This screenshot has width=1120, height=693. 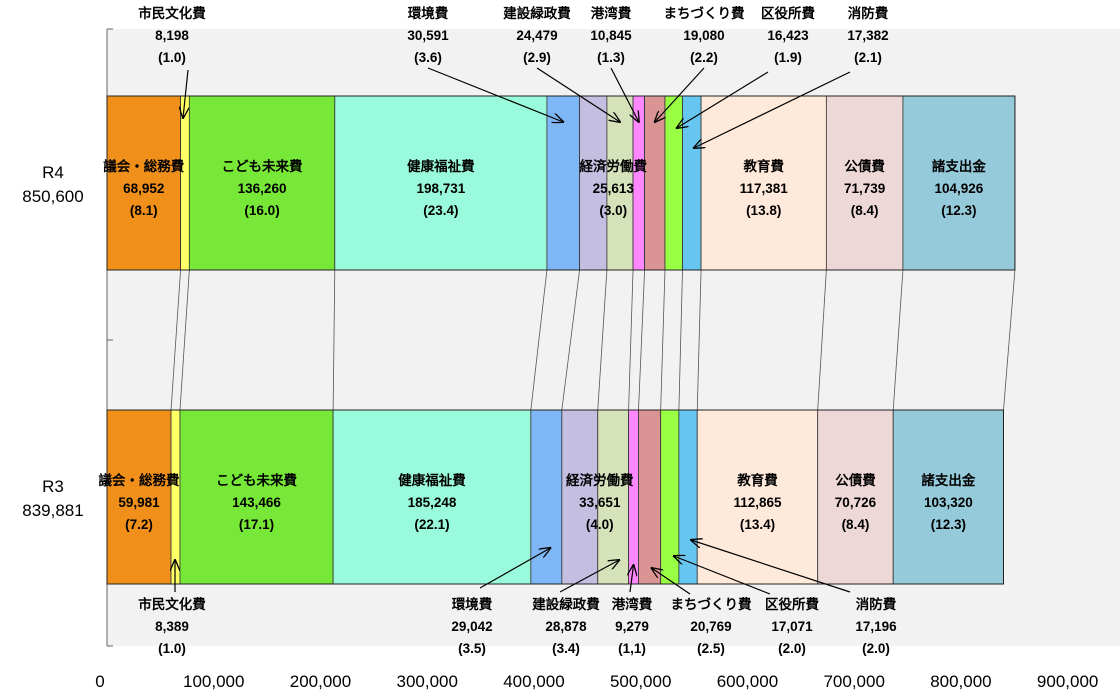 I want to click on annotation-name-label: まちづくり費, so click(x=711, y=604).